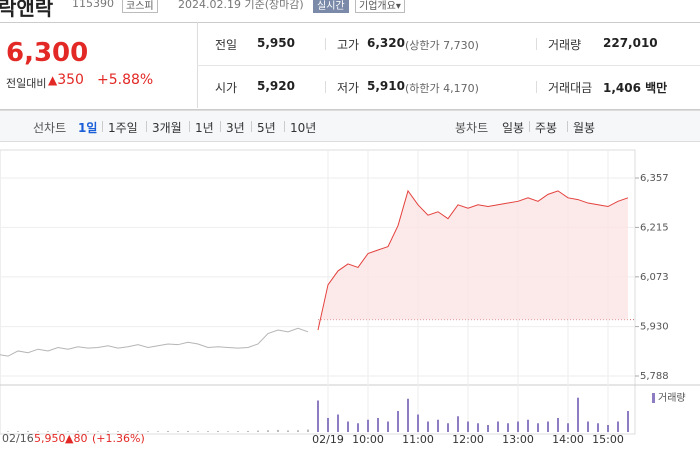 The height and width of the screenshot is (450, 700). What do you see at coordinates (368, 439) in the screenshot?
I see `x-tick-label: 10:00` at bounding box center [368, 439].